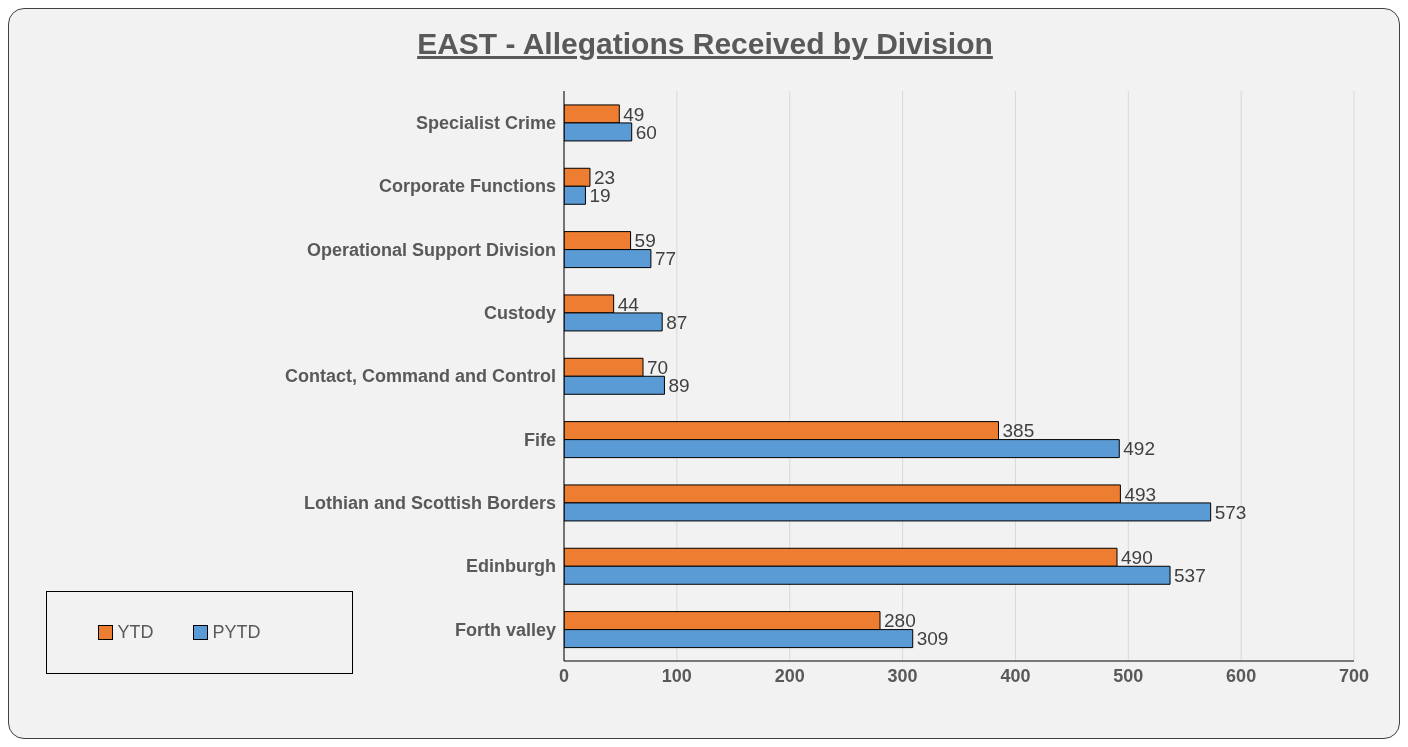 Image resolution: width=1408 pixels, height=747 pixels. Describe the element at coordinates (902, 675) in the screenshot. I see `x-tick-label: 300` at that location.